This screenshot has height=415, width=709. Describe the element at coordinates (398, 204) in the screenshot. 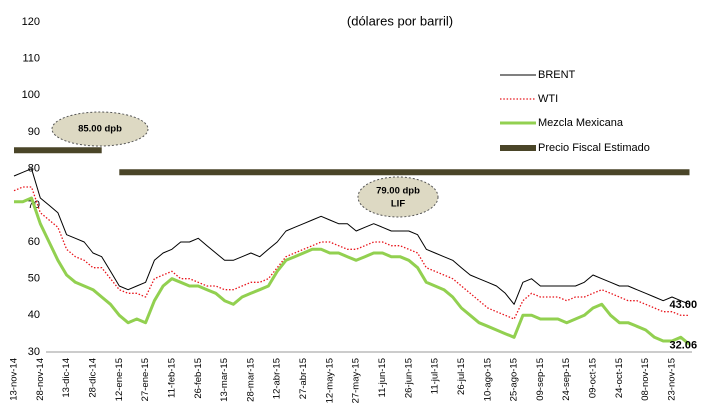

I see `annotation: LIF` at that location.